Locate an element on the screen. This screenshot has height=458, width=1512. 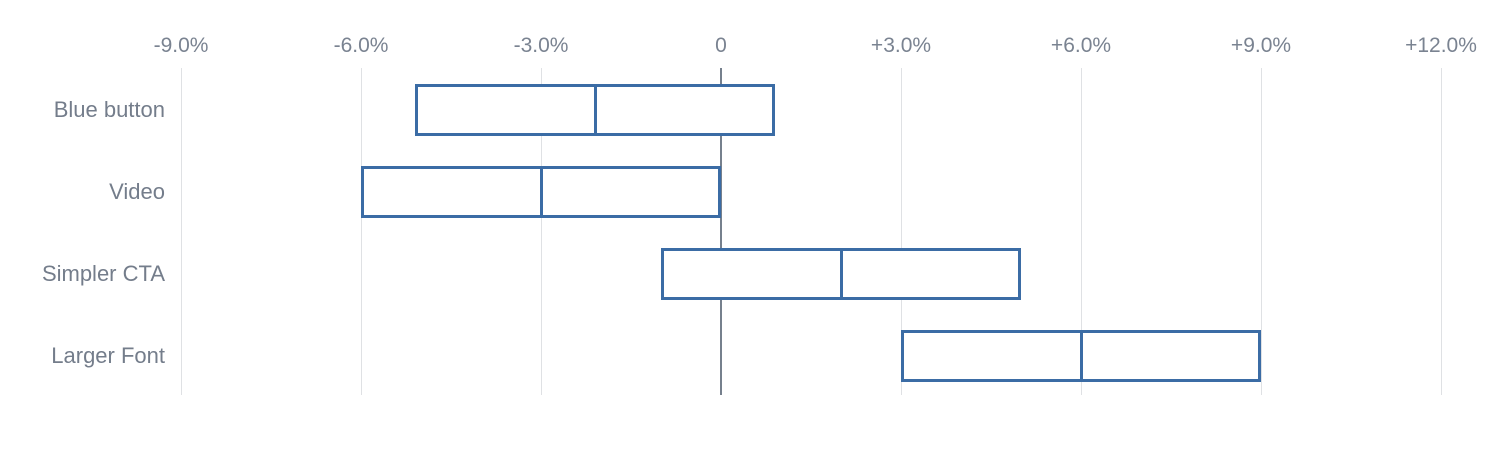
x-tick-label-12: +12.0% is located at coordinates (1441, 45).